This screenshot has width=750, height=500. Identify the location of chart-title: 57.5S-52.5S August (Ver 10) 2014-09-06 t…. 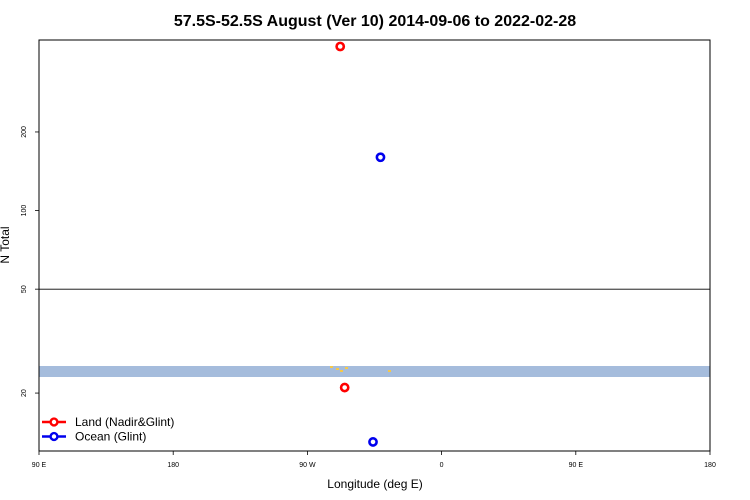
(375, 21).